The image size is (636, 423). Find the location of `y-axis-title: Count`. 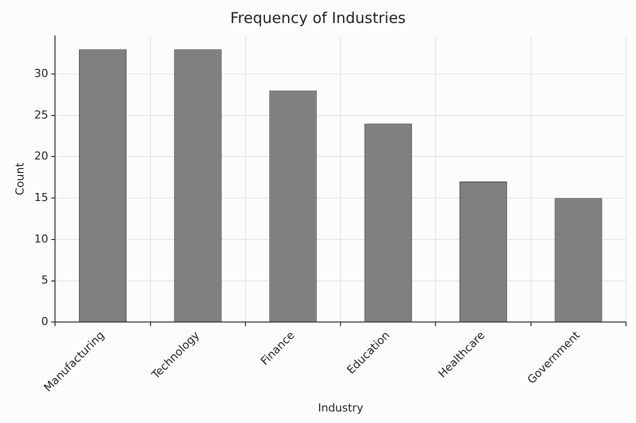

y-axis-title: Count is located at coordinates (19, 179).